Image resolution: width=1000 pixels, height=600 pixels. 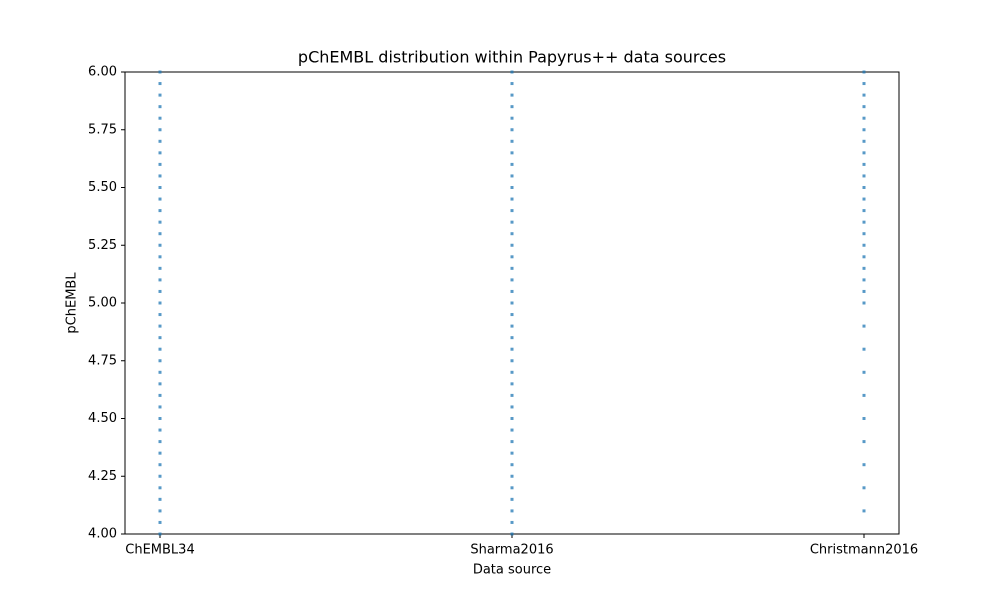 What do you see at coordinates (864, 550) in the screenshot?
I see `x-tick-label: Christmann2016` at bounding box center [864, 550].